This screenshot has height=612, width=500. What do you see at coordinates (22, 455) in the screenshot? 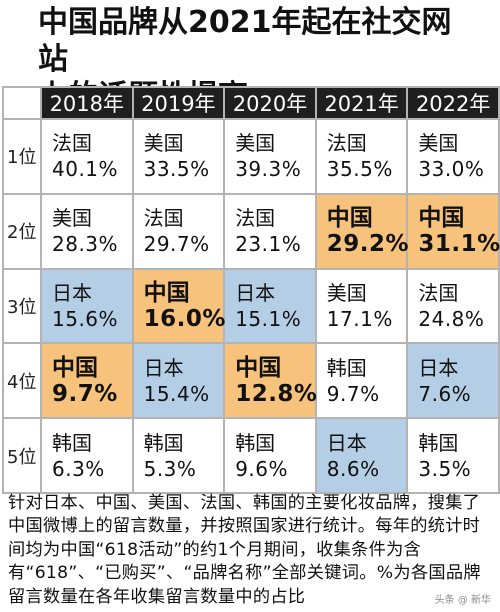
I see `rank-label: 5位` at bounding box center [22, 455].